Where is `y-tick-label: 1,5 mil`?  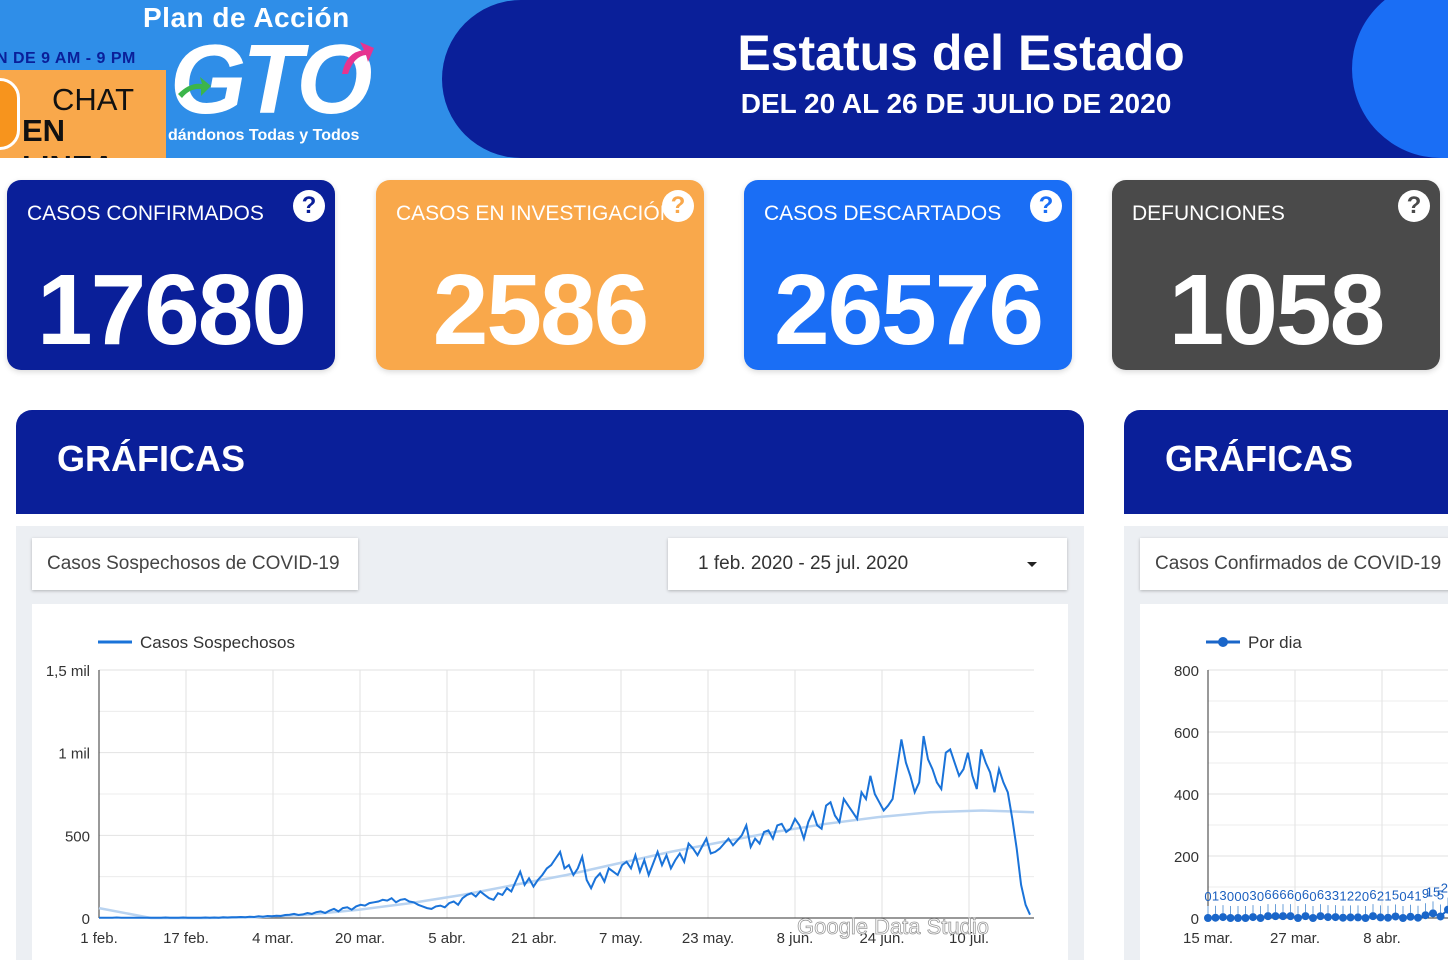
y-tick-label: 1,5 mil is located at coordinates (68, 671).